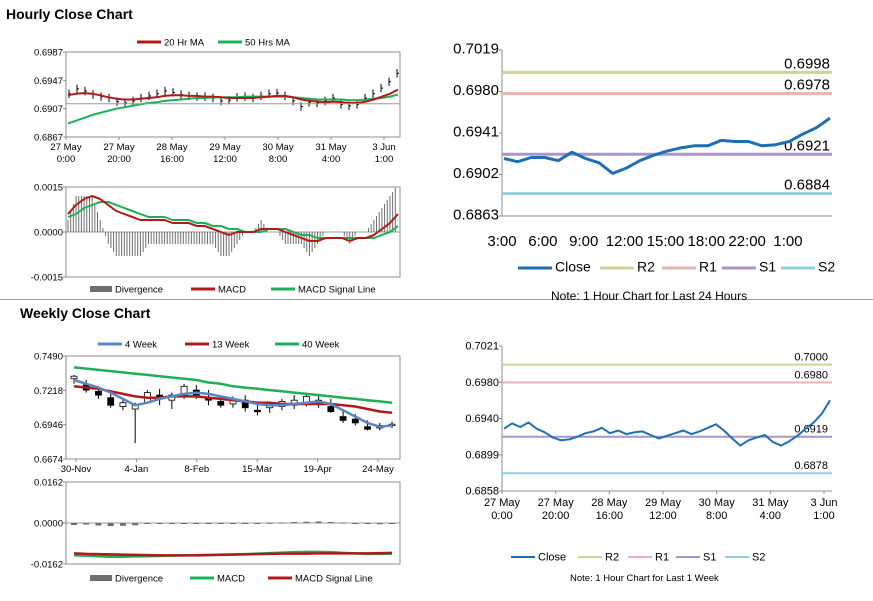 The image size is (873, 601). Describe the element at coordinates (542, 241) in the screenshot. I see `hourly-24h-x-tick-label: 6:00` at that location.